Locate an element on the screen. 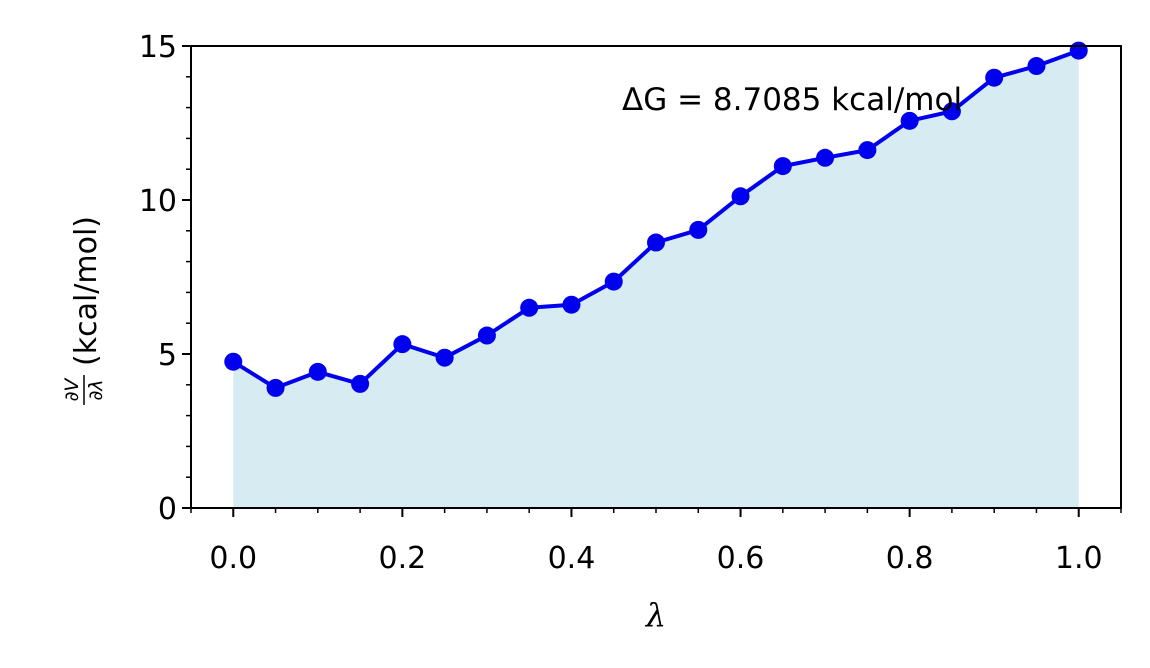  x-tick-label: 1.0 is located at coordinates (1079, 558).